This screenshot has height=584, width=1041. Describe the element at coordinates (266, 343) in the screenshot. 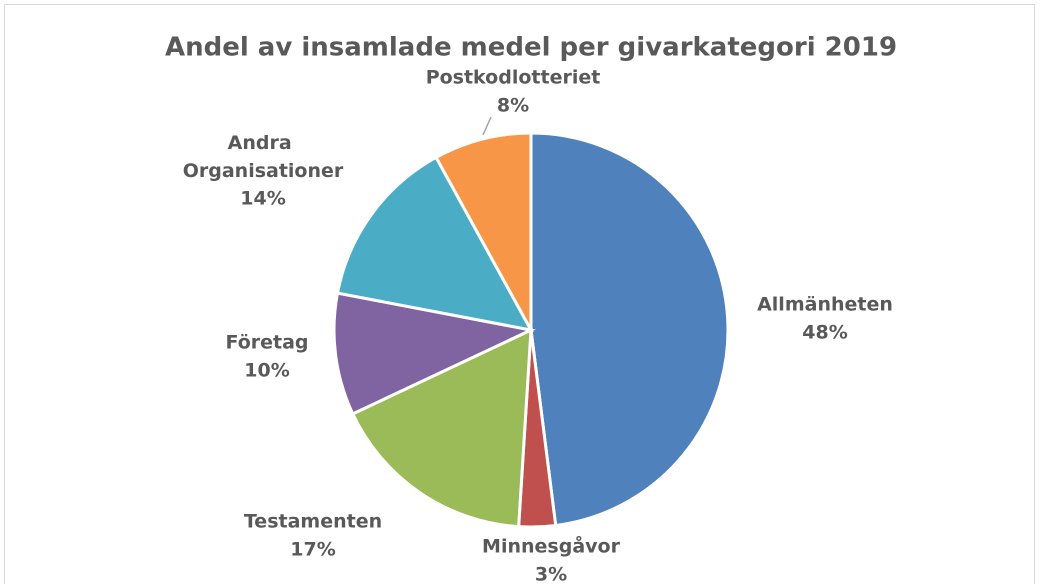

I see `category-label: Företag` at that location.